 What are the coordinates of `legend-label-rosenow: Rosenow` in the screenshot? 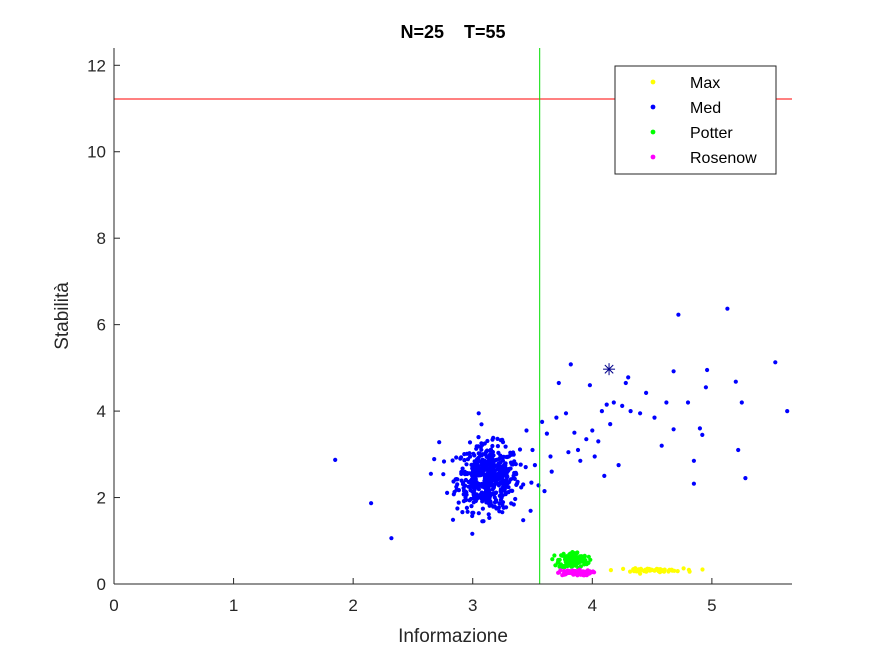 It's located at (723, 158).